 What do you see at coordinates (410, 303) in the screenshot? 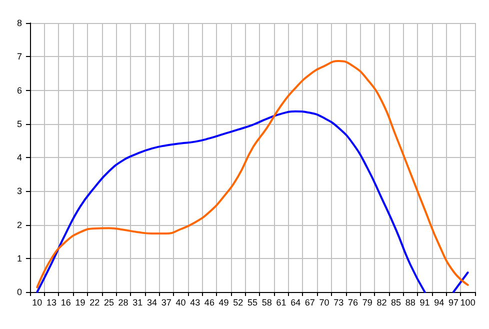
I see `x-tick-label: 88` at bounding box center [410, 303].